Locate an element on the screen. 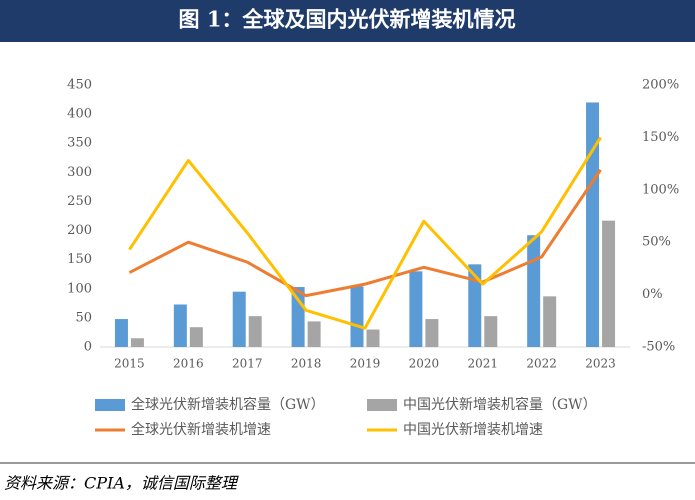 This screenshot has width=695, height=500. legend-label: 中国光伏新增装机增速 is located at coordinates (473, 430).